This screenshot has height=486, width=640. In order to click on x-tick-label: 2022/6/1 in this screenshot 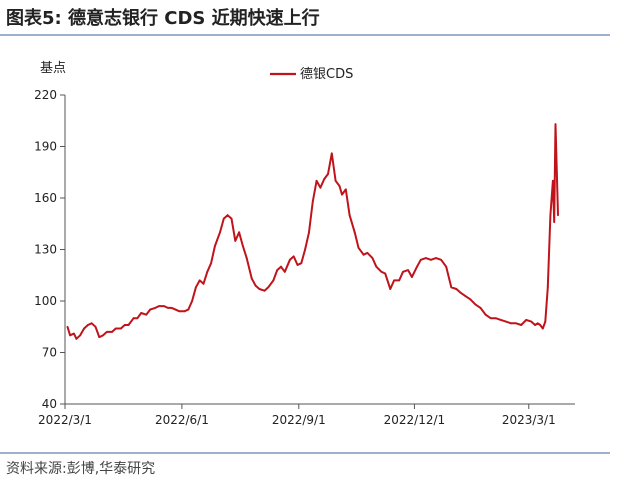, I will do `click(182, 420)`.